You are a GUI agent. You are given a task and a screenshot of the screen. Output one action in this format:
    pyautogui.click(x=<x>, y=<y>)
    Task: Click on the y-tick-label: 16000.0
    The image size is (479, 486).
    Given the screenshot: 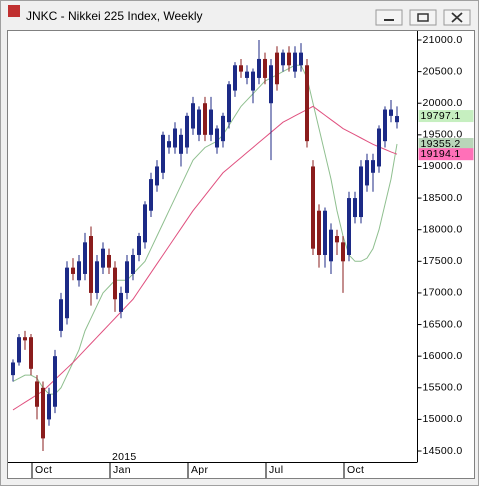 What is the action you would take?
    pyautogui.click(x=443, y=356)
    